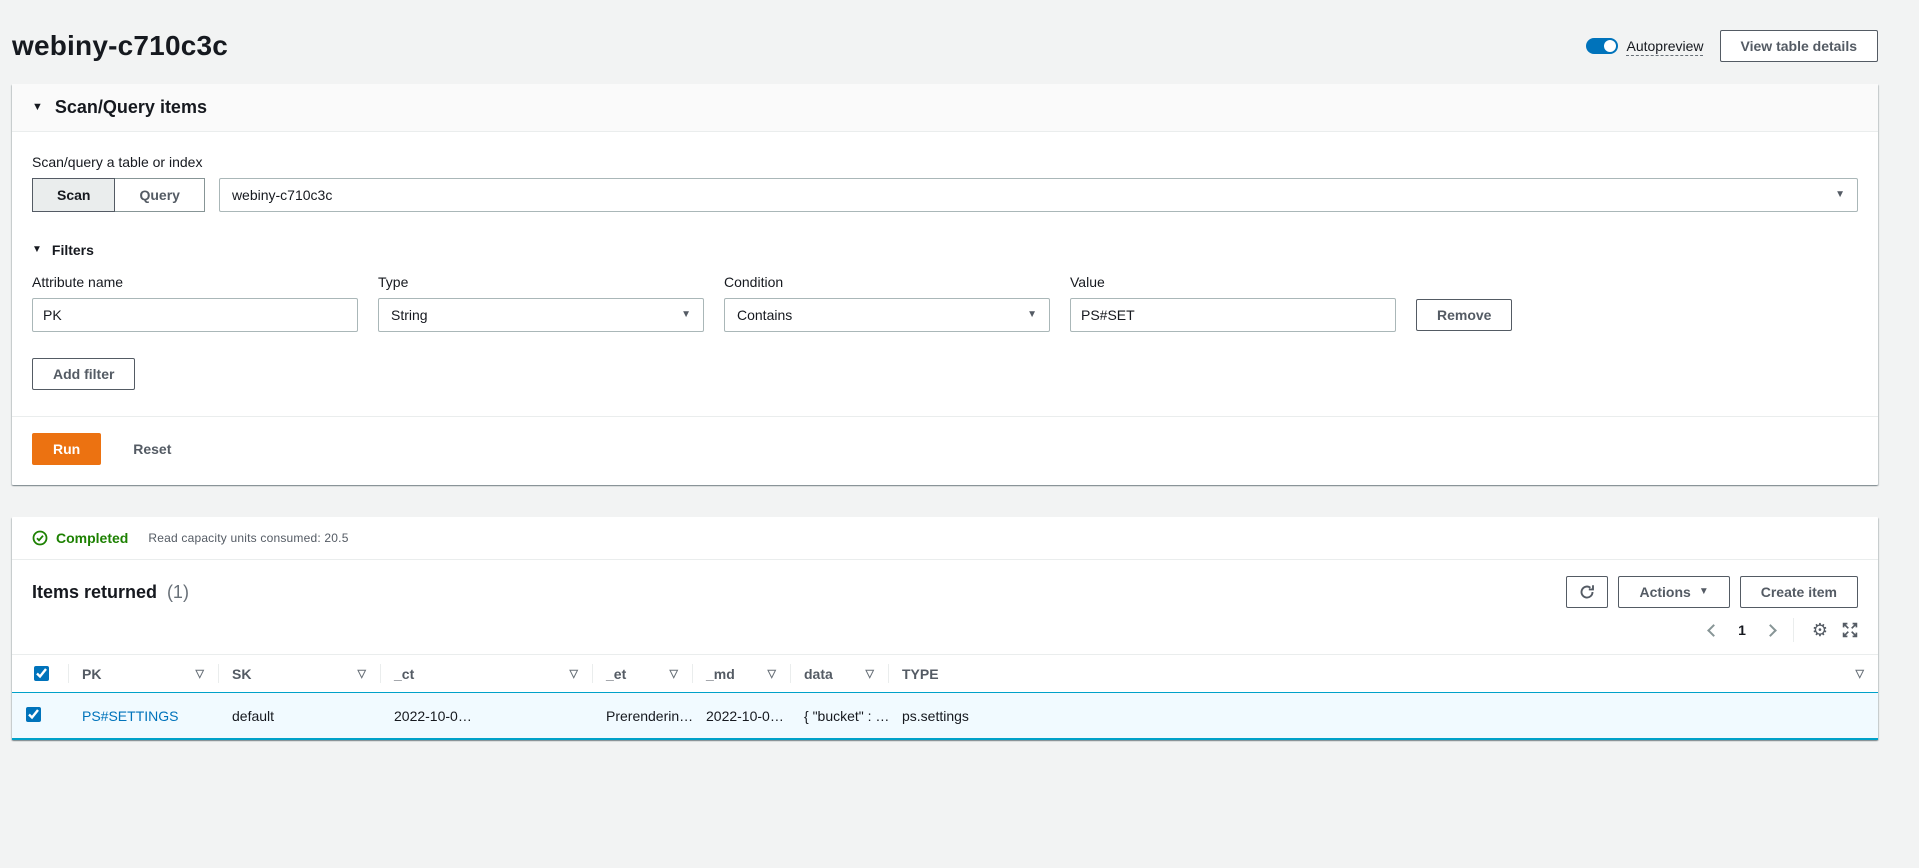  I want to click on condition-select: Contains ▼, so click(887, 315).